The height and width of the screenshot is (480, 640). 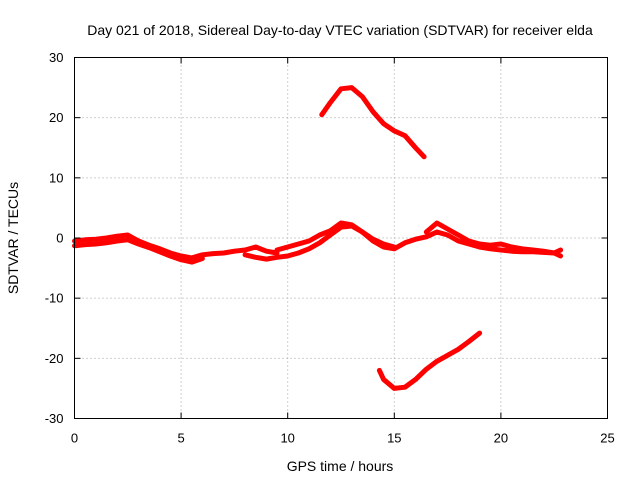 What do you see at coordinates (373, 122) in the screenshot?
I see `series-line-satellite-arc-upper` at bounding box center [373, 122].